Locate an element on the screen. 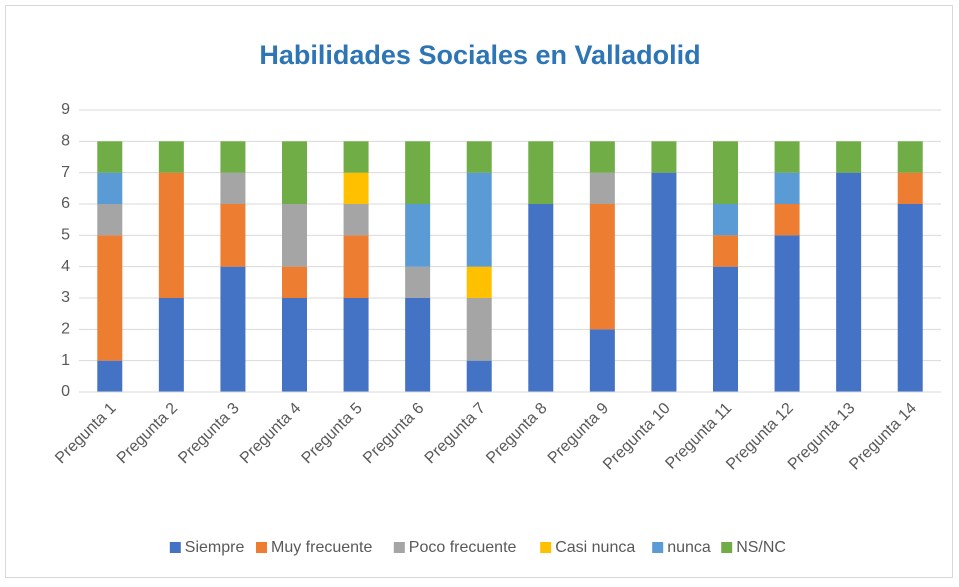 The image size is (959, 587). legend-label: Poco frecuente is located at coordinates (463, 547).